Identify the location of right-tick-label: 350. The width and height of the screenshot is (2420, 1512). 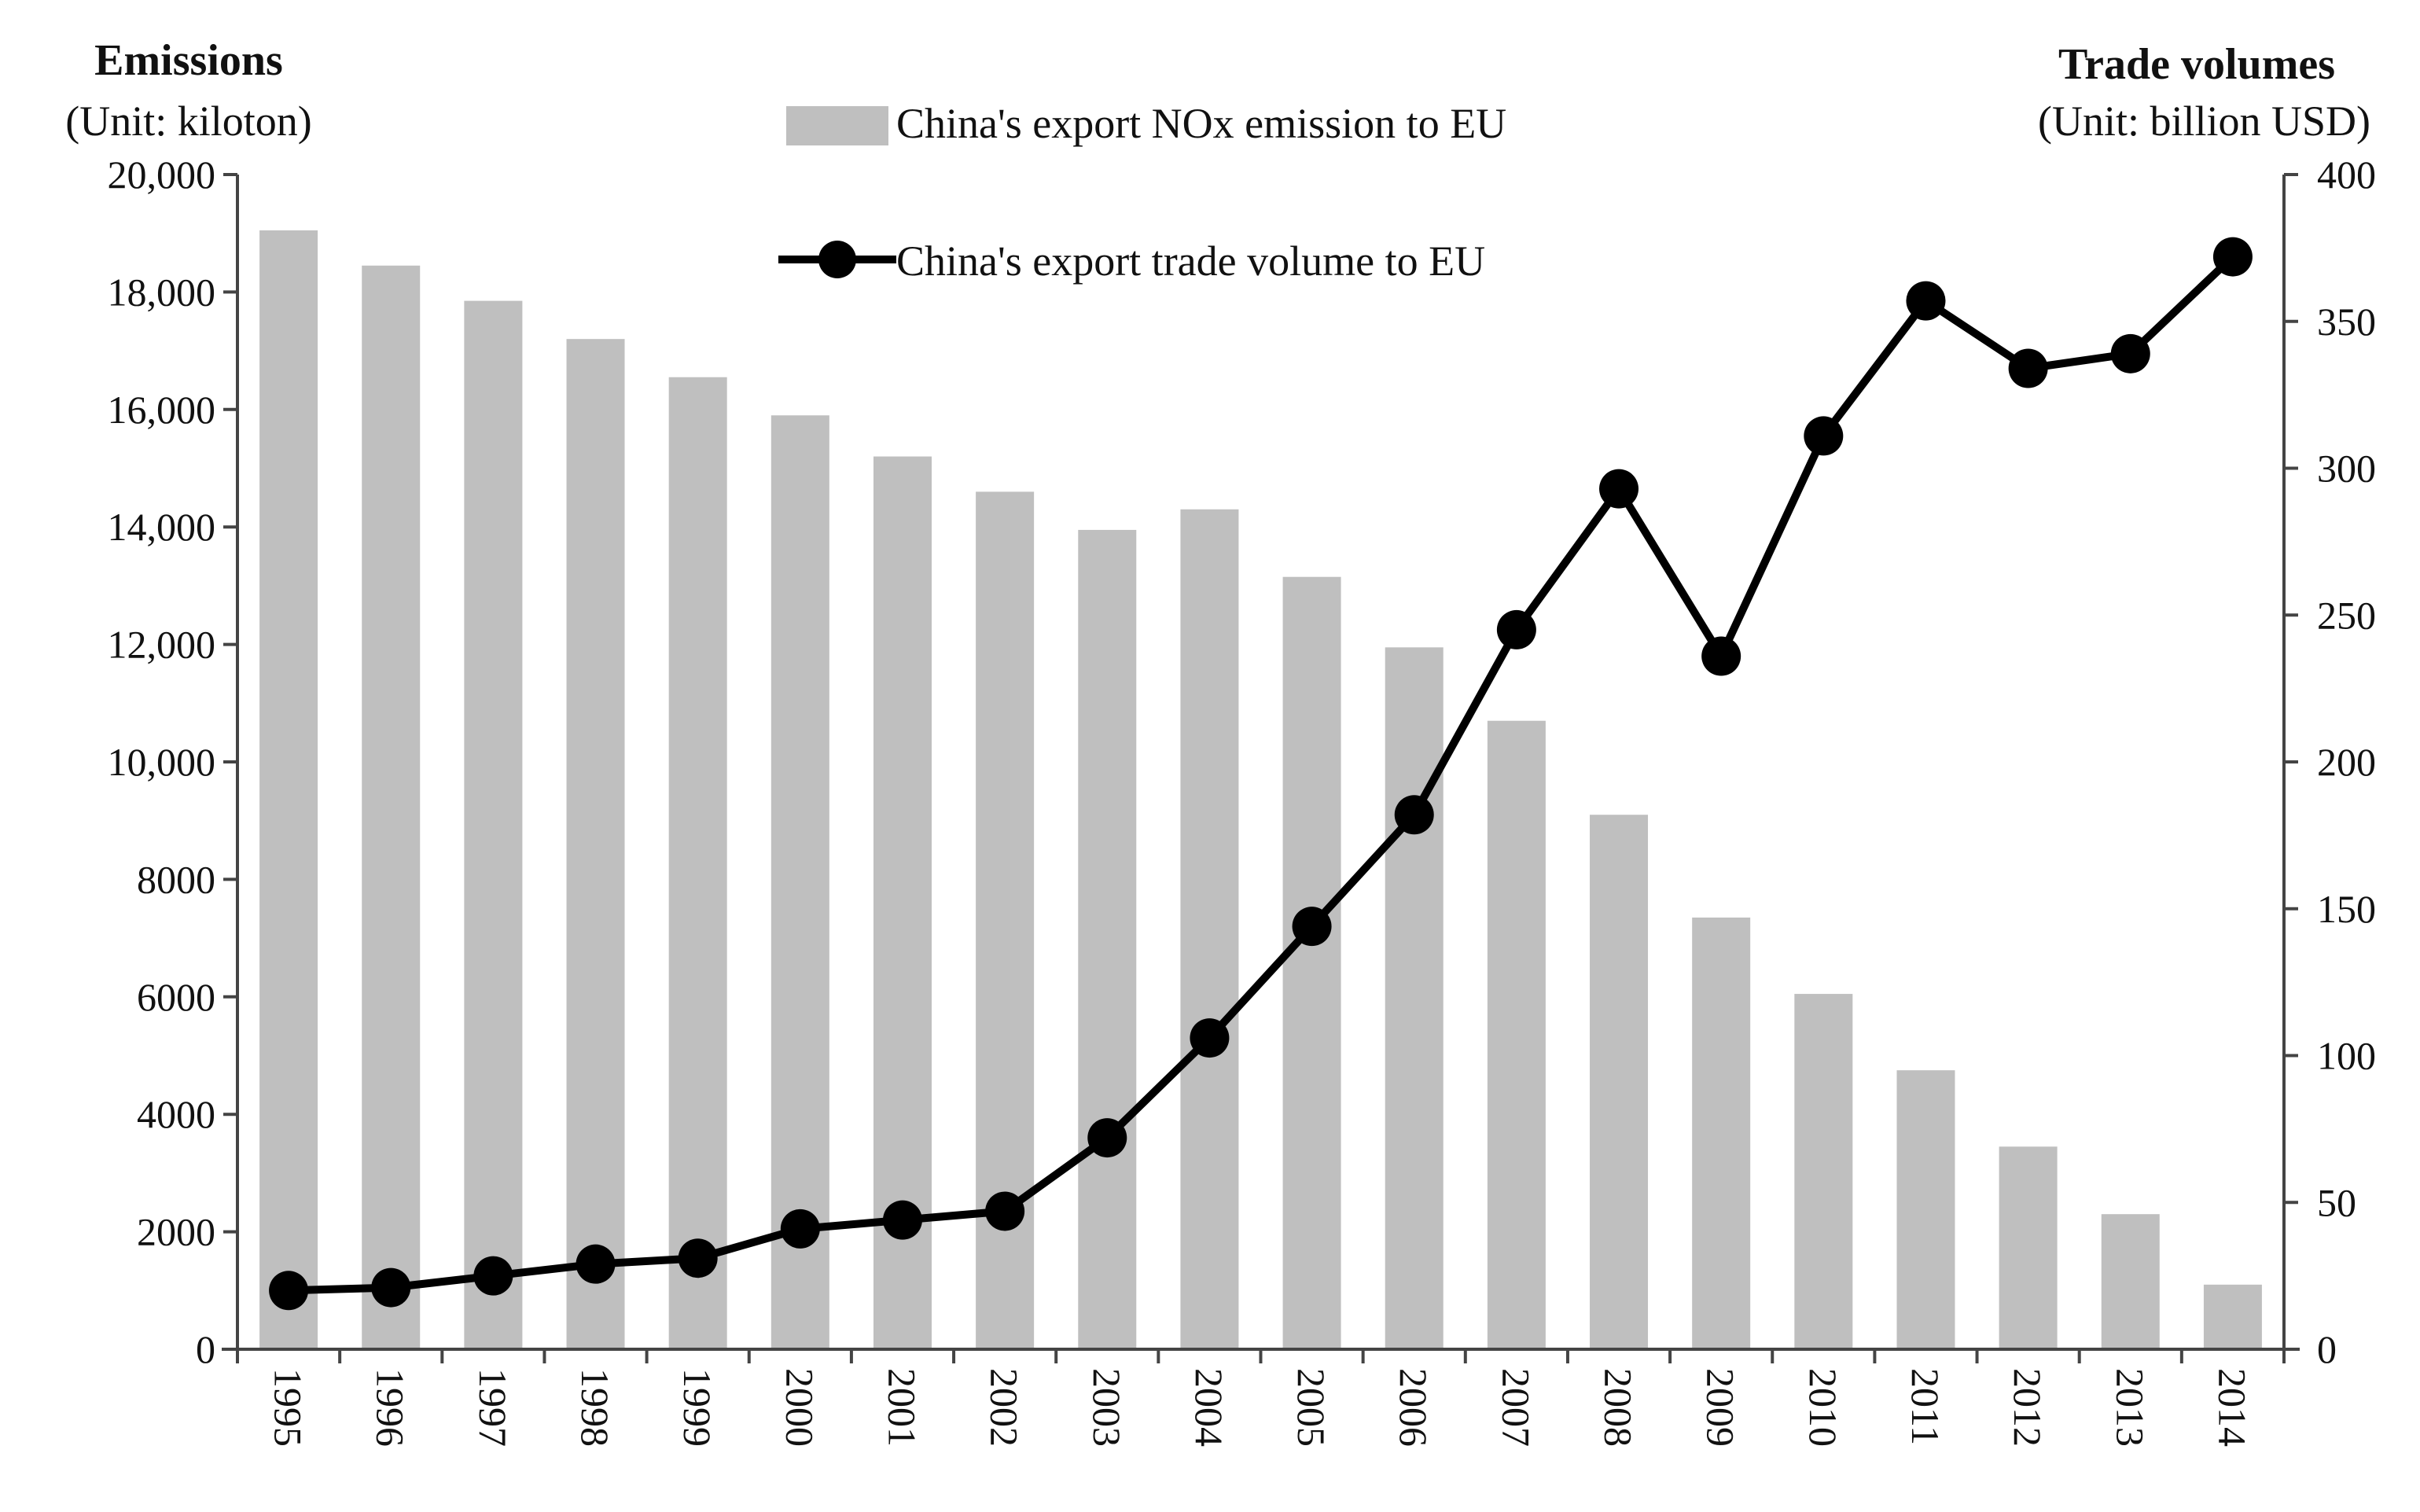
(2346, 322).